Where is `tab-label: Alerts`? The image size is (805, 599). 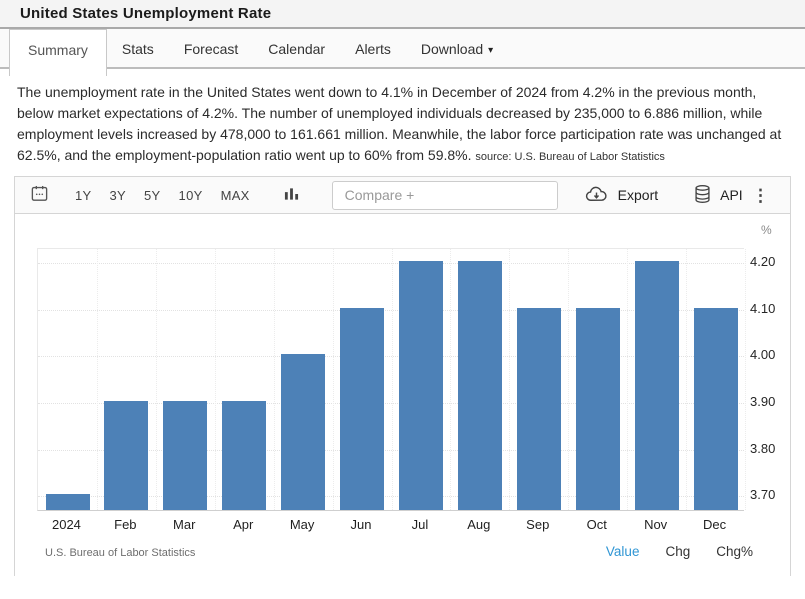
tab-label: Alerts is located at coordinates (373, 49).